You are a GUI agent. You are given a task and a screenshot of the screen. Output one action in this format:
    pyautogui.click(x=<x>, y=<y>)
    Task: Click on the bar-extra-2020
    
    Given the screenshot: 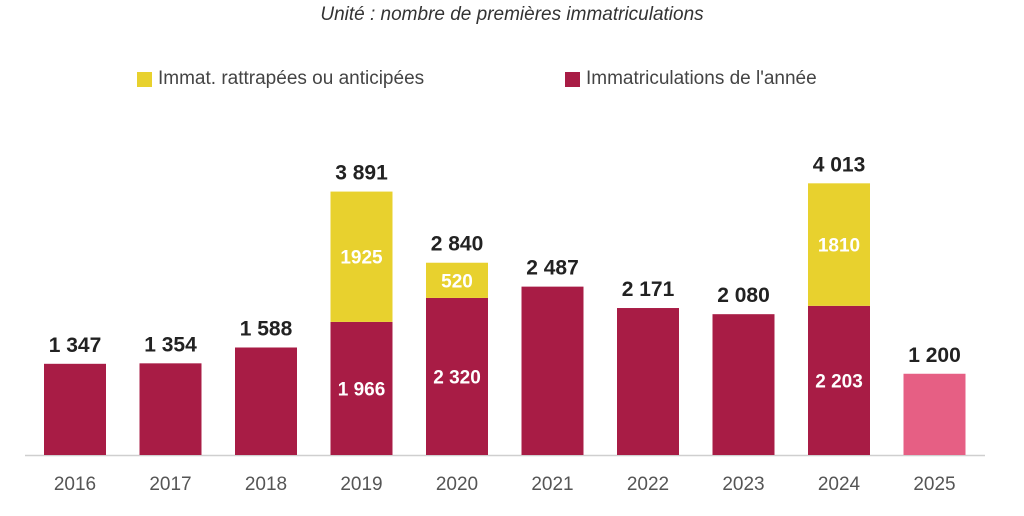 What is the action you would take?
    pyautogui.click(x=457, y=280)
    